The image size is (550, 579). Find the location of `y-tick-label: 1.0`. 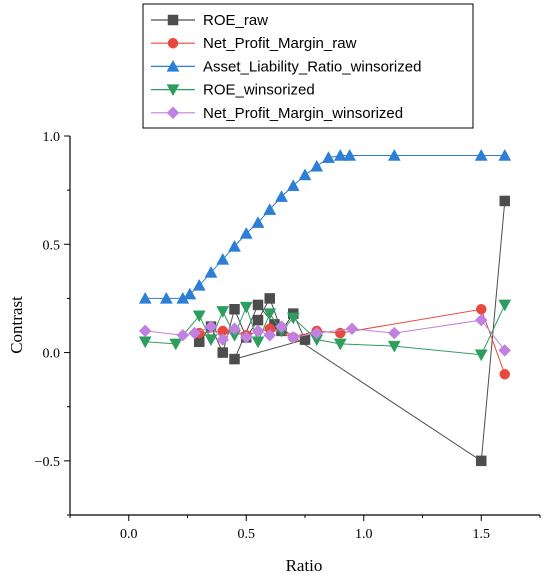

y-tick-label: 1.0 is located at coordinates (52, 137).